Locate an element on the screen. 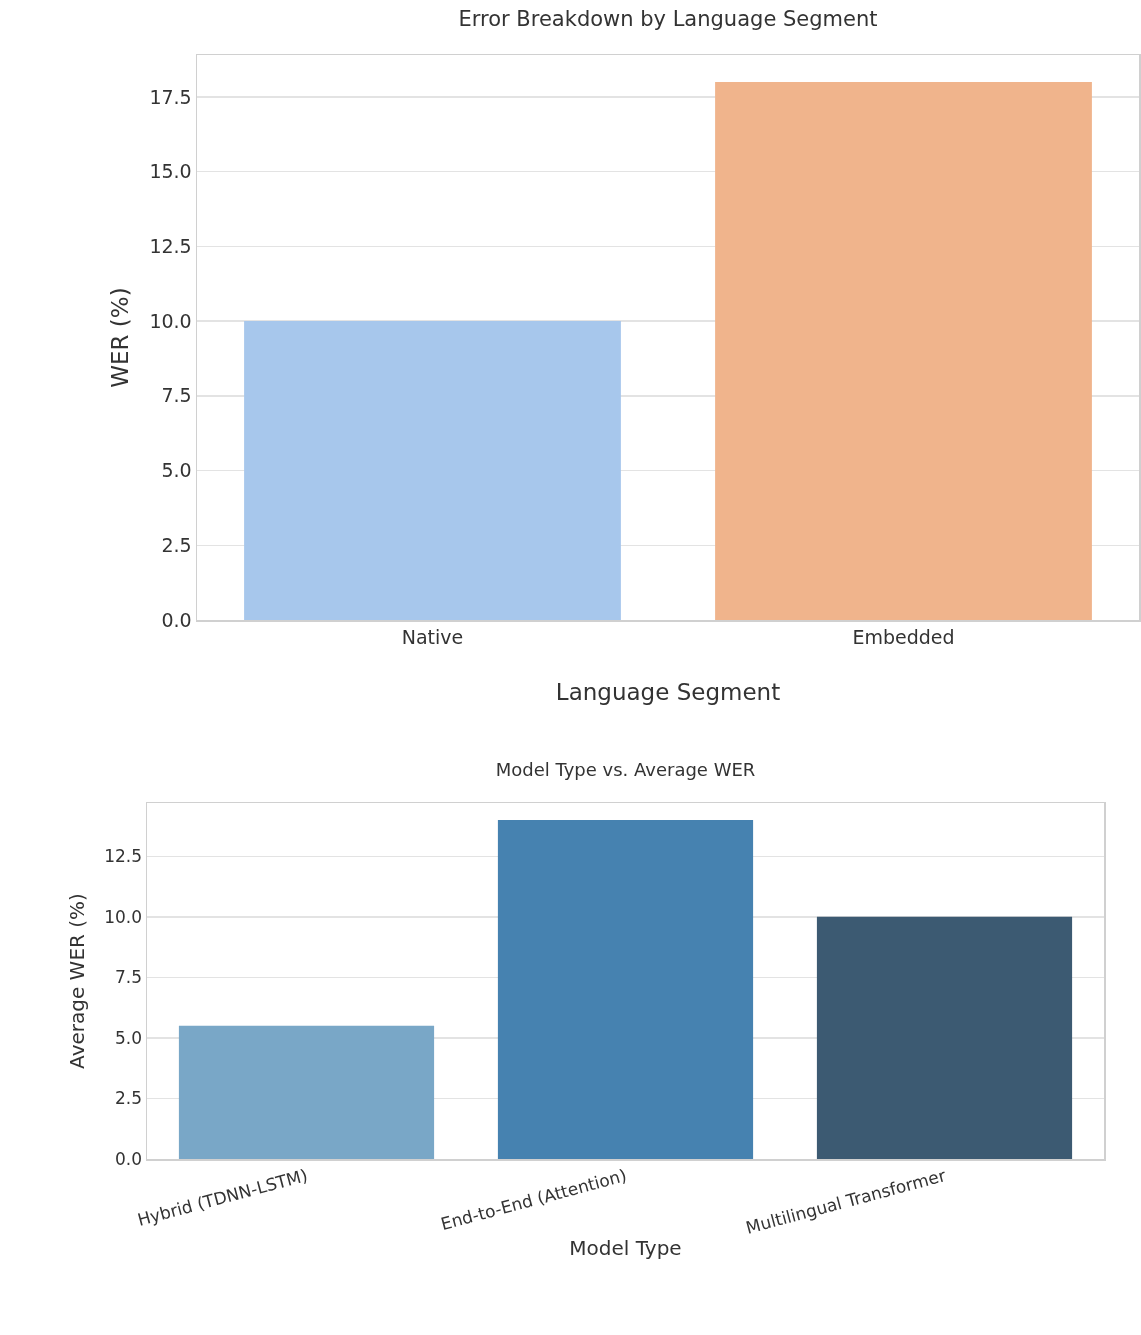  chart-title: Model Type vs. Average WER is located at coordinates (625, 769).